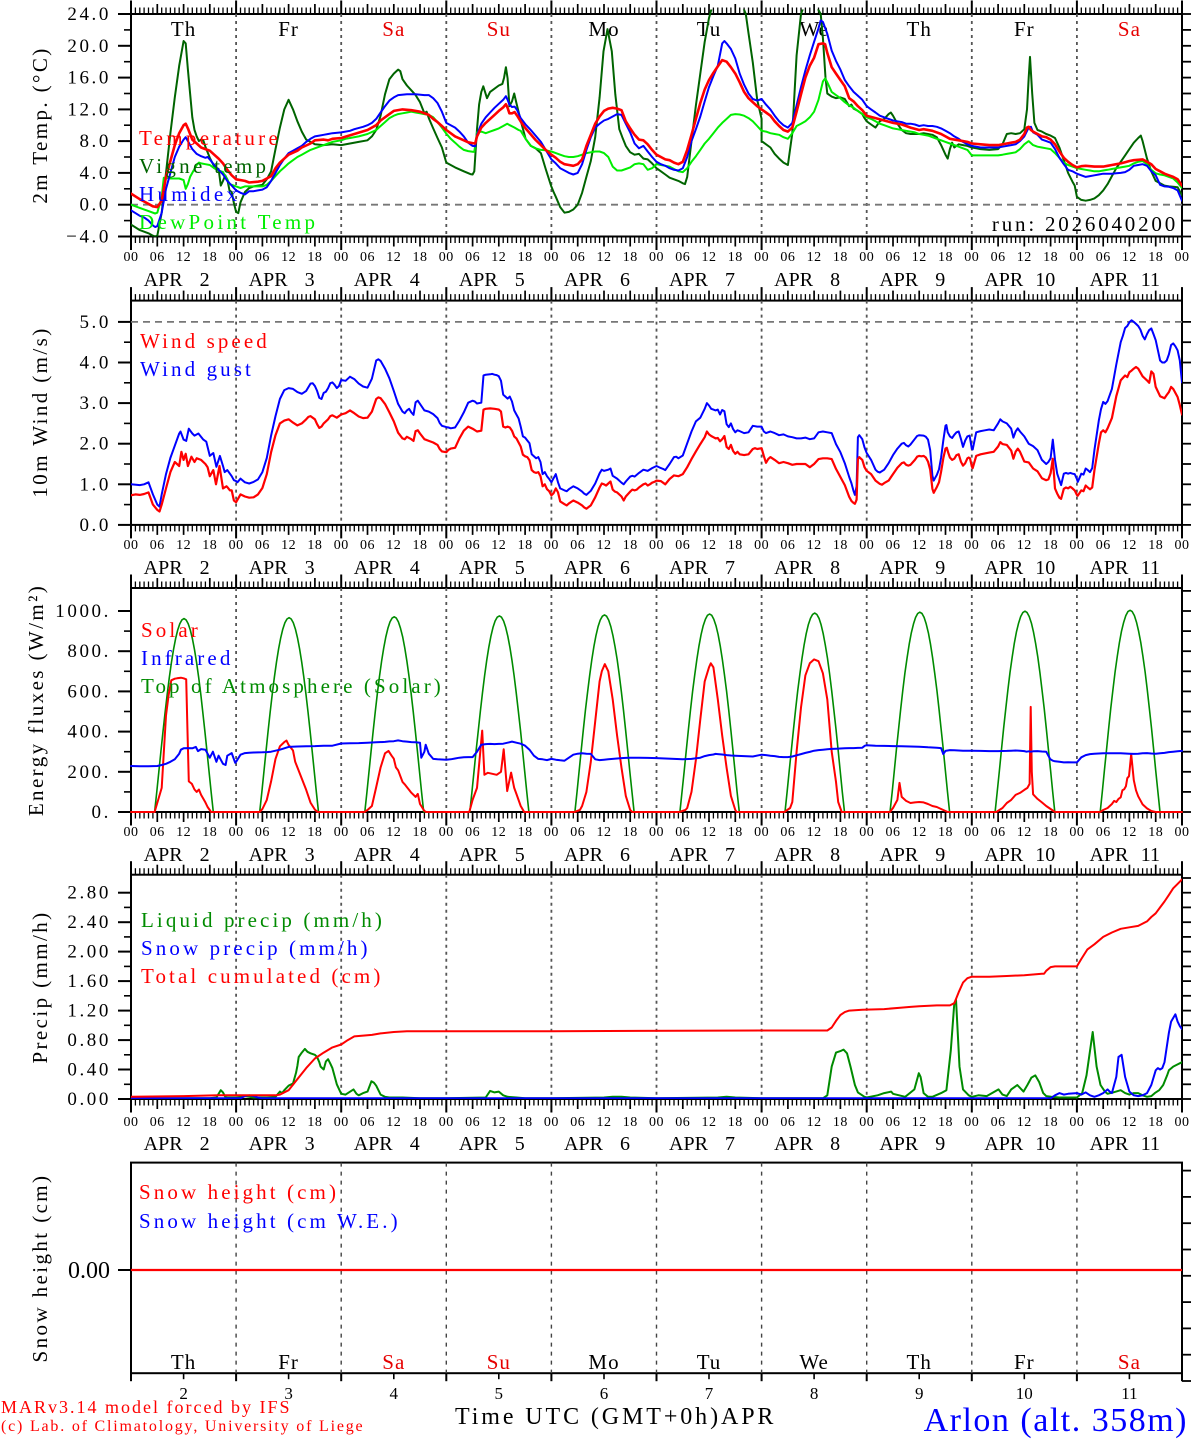  I want to click on svg-text: 11, so click(1150, 855).